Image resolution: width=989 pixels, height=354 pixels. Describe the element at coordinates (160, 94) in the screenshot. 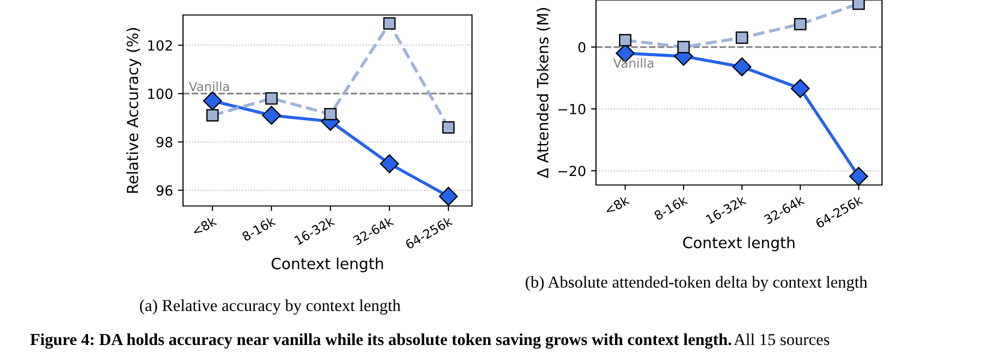

I see `y-tick-label: 100` at that location.